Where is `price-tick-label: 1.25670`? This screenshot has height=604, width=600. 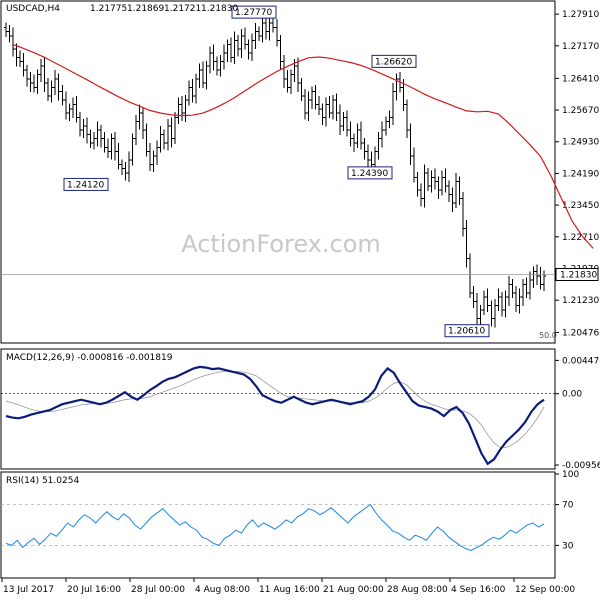
price-tick-label: 1.25670 is located at coordinates (580, 111).